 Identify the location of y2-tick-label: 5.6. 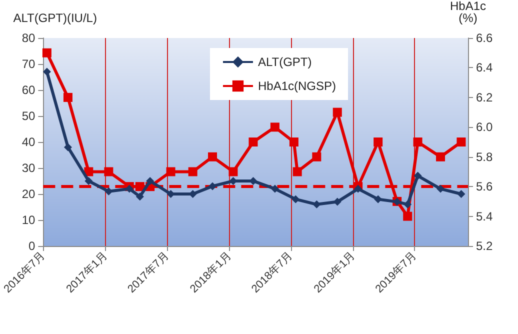
(485, 187).